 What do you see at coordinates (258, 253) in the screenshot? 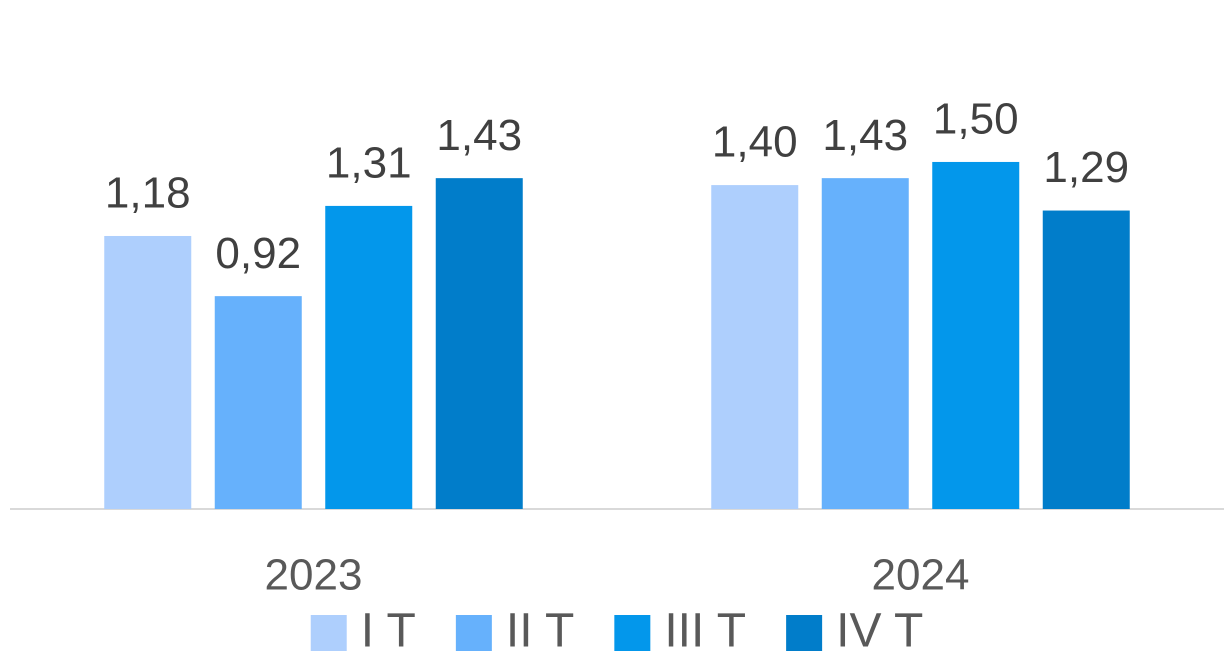
I see `value-label: 0,92` at bounding box center [258, 253].